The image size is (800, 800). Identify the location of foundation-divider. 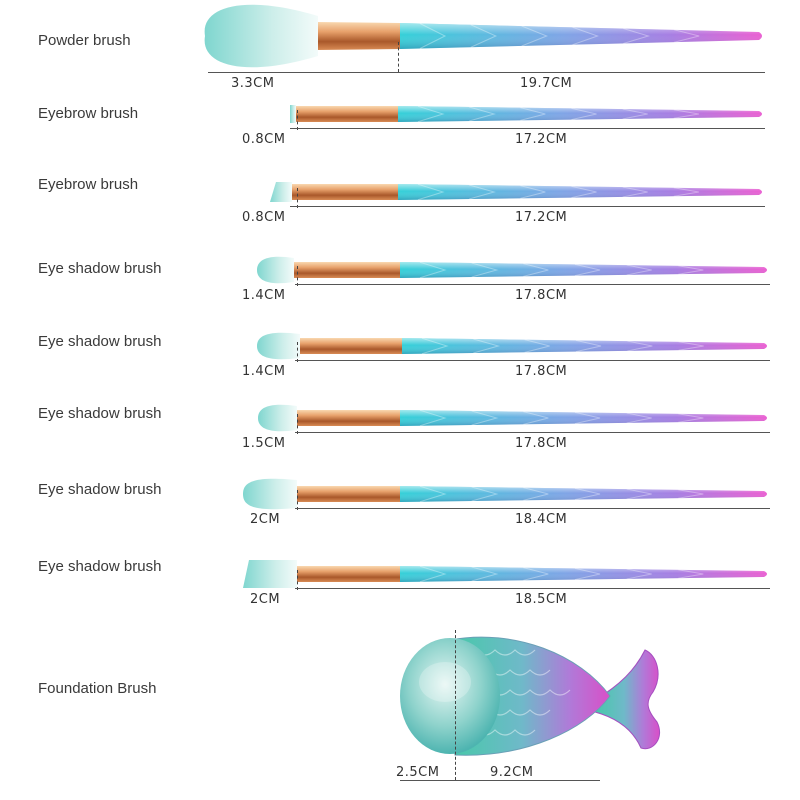
(455, 705).